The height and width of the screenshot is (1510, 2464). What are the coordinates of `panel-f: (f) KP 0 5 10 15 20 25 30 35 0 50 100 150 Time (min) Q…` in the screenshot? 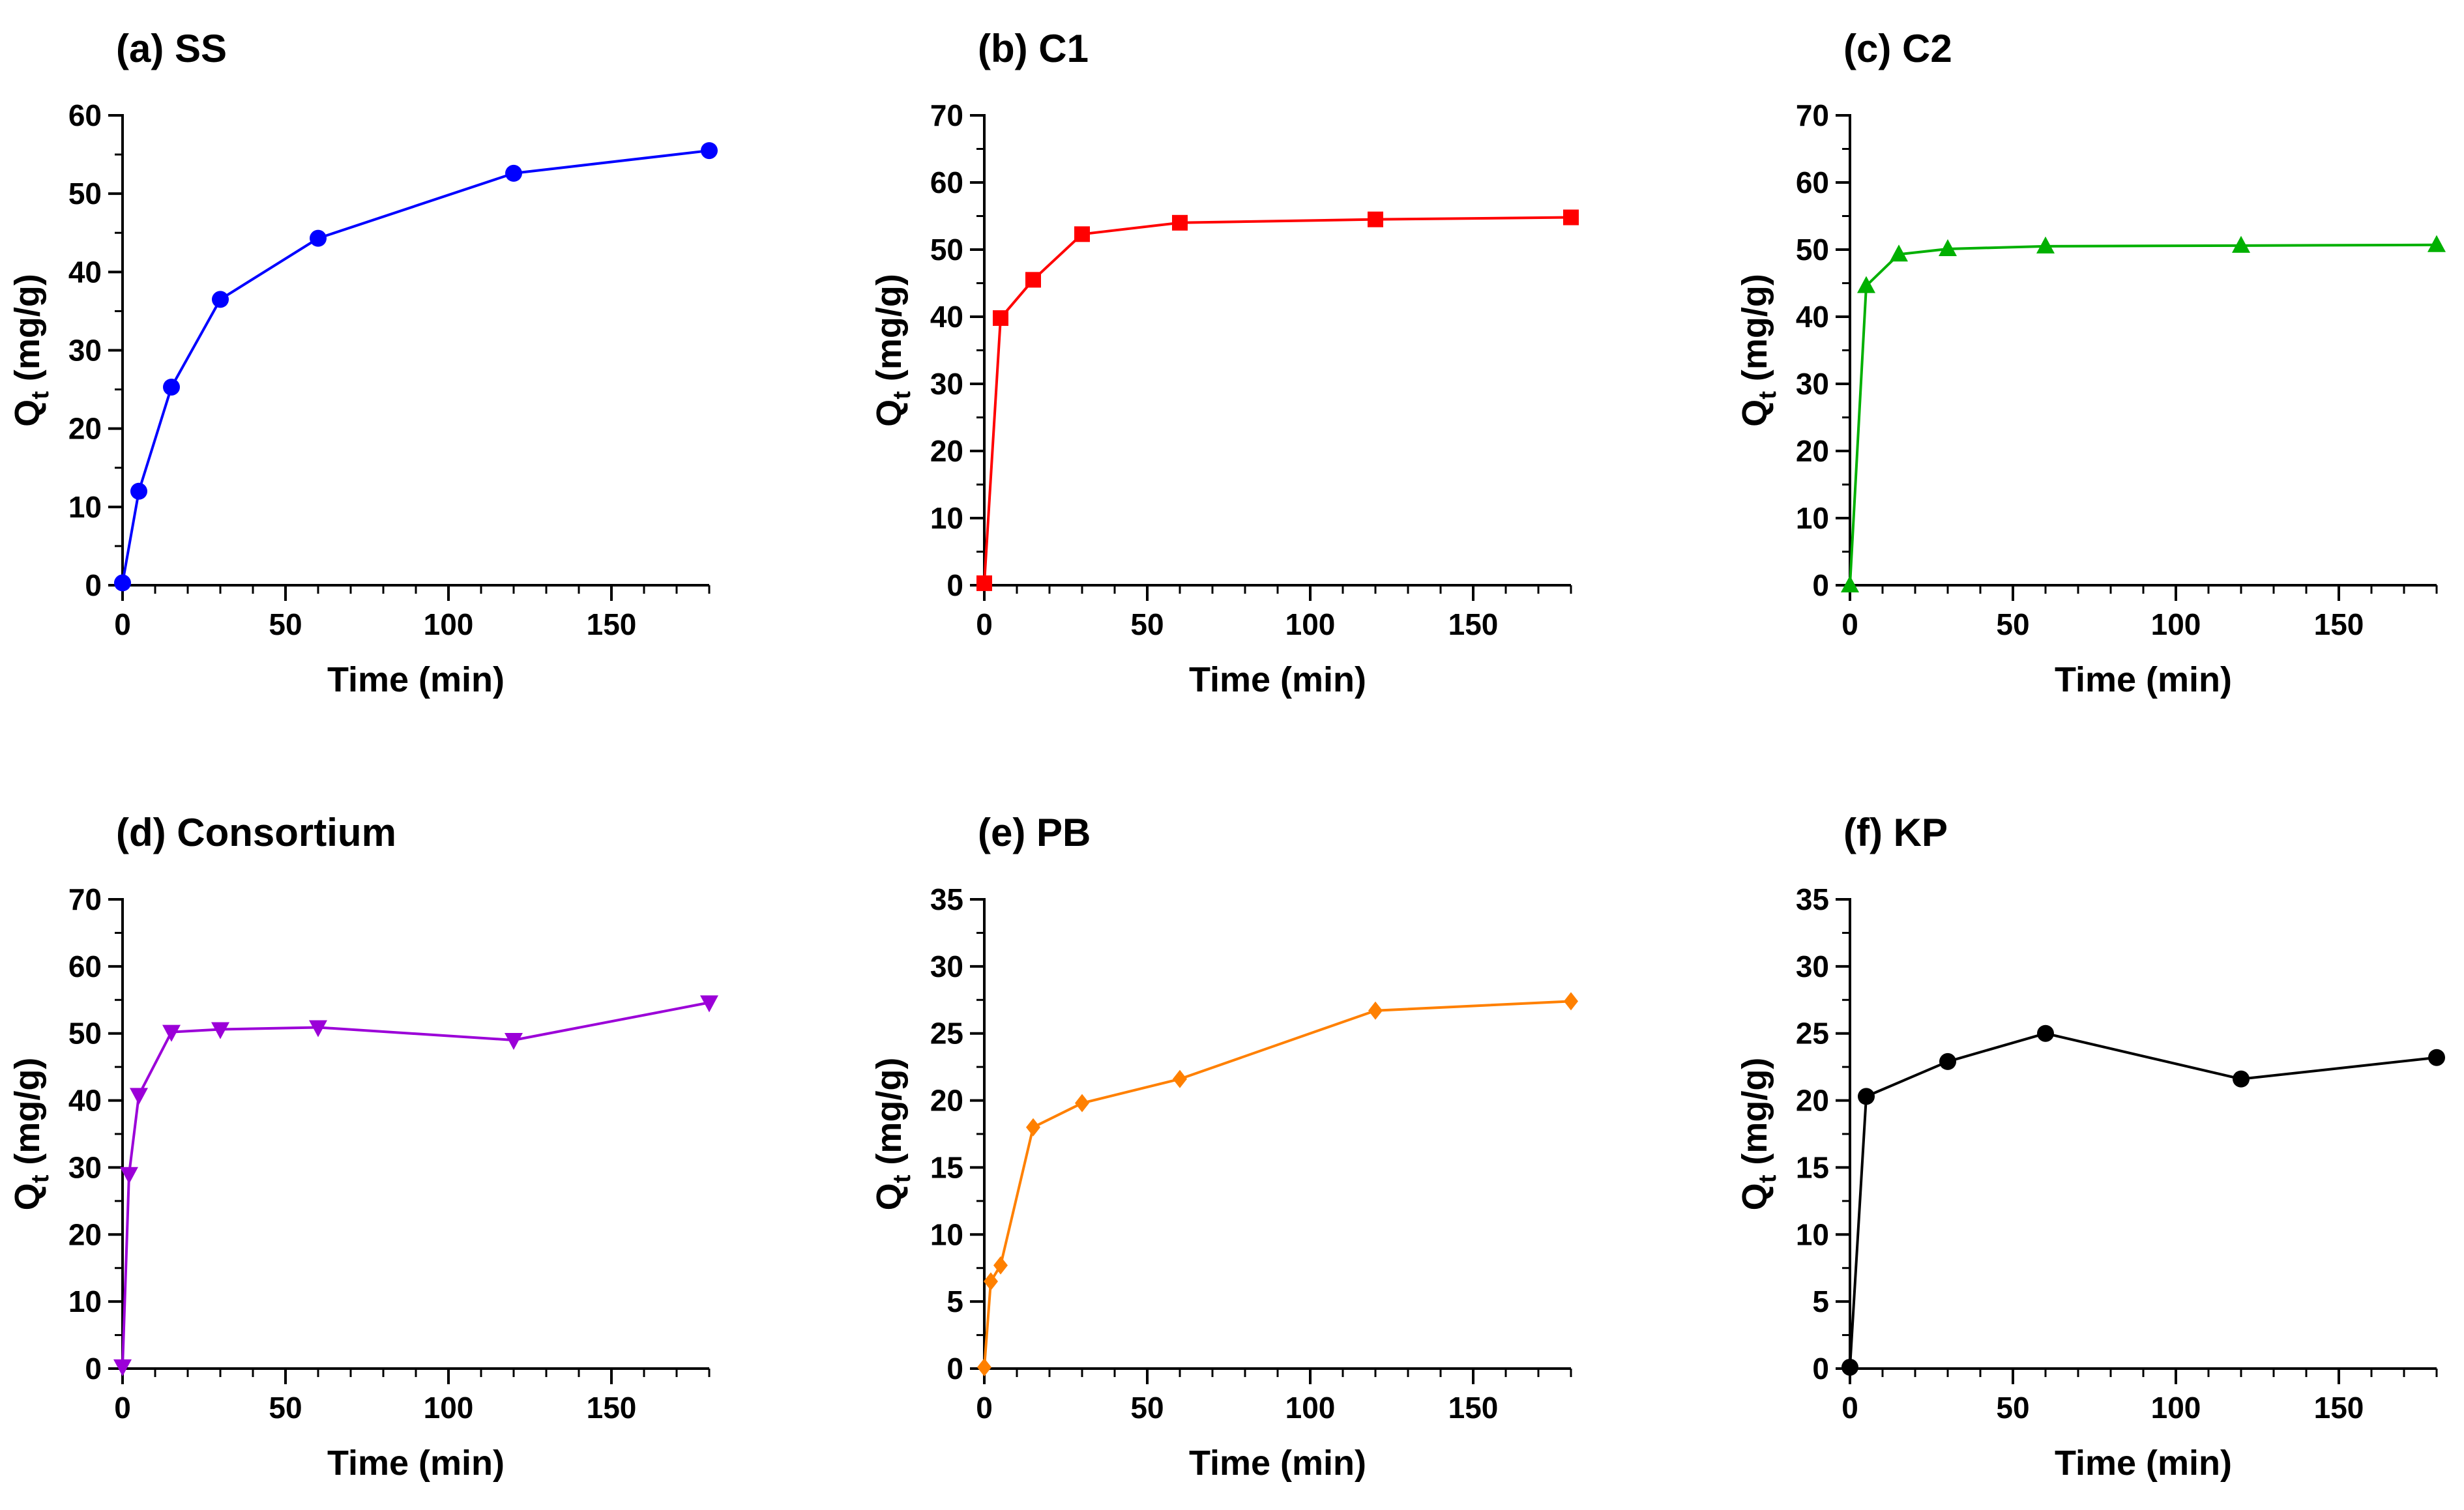 It's located at (2090, 1147).